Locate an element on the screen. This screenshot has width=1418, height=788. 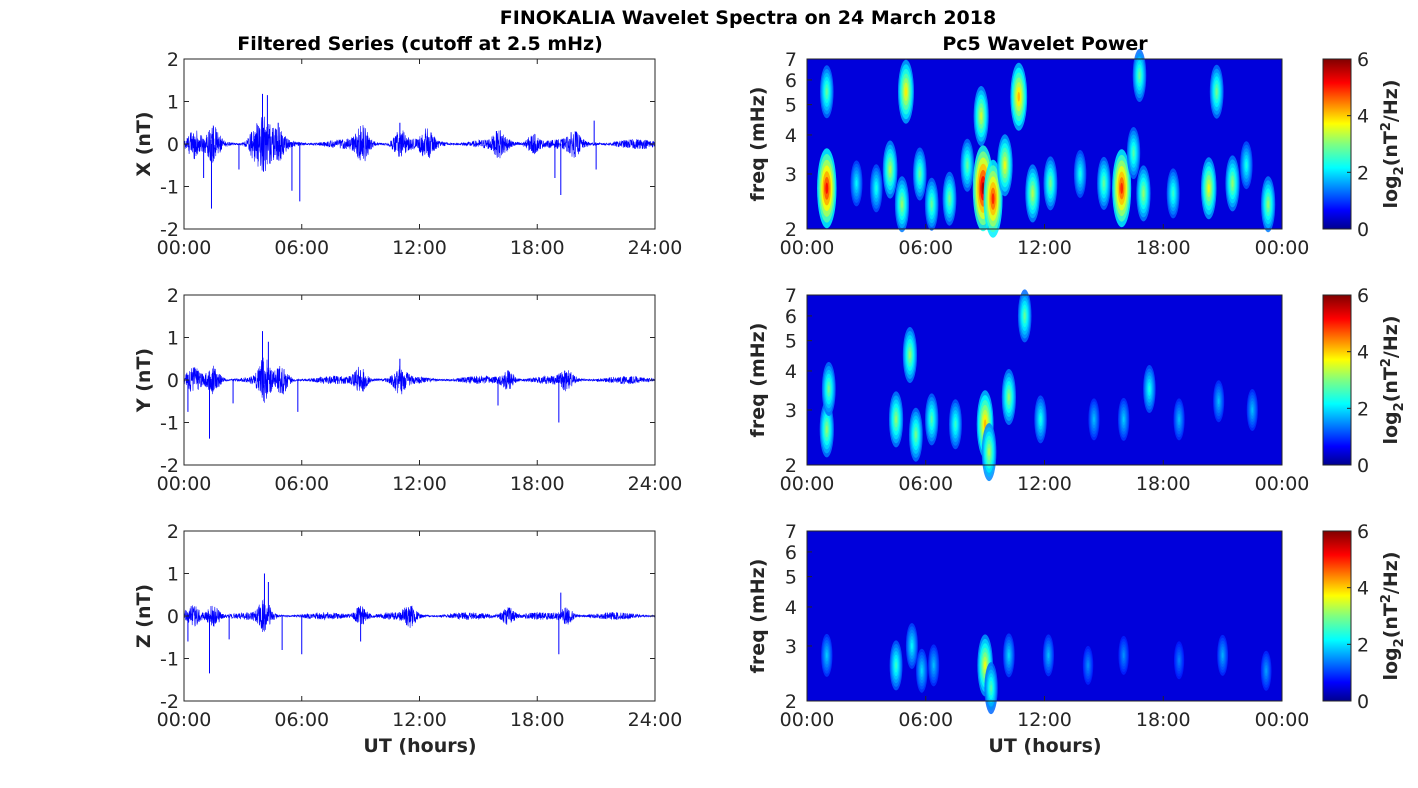
right-column-title: Pc5 Wavelet Power is located at coordinates (1045, 44).